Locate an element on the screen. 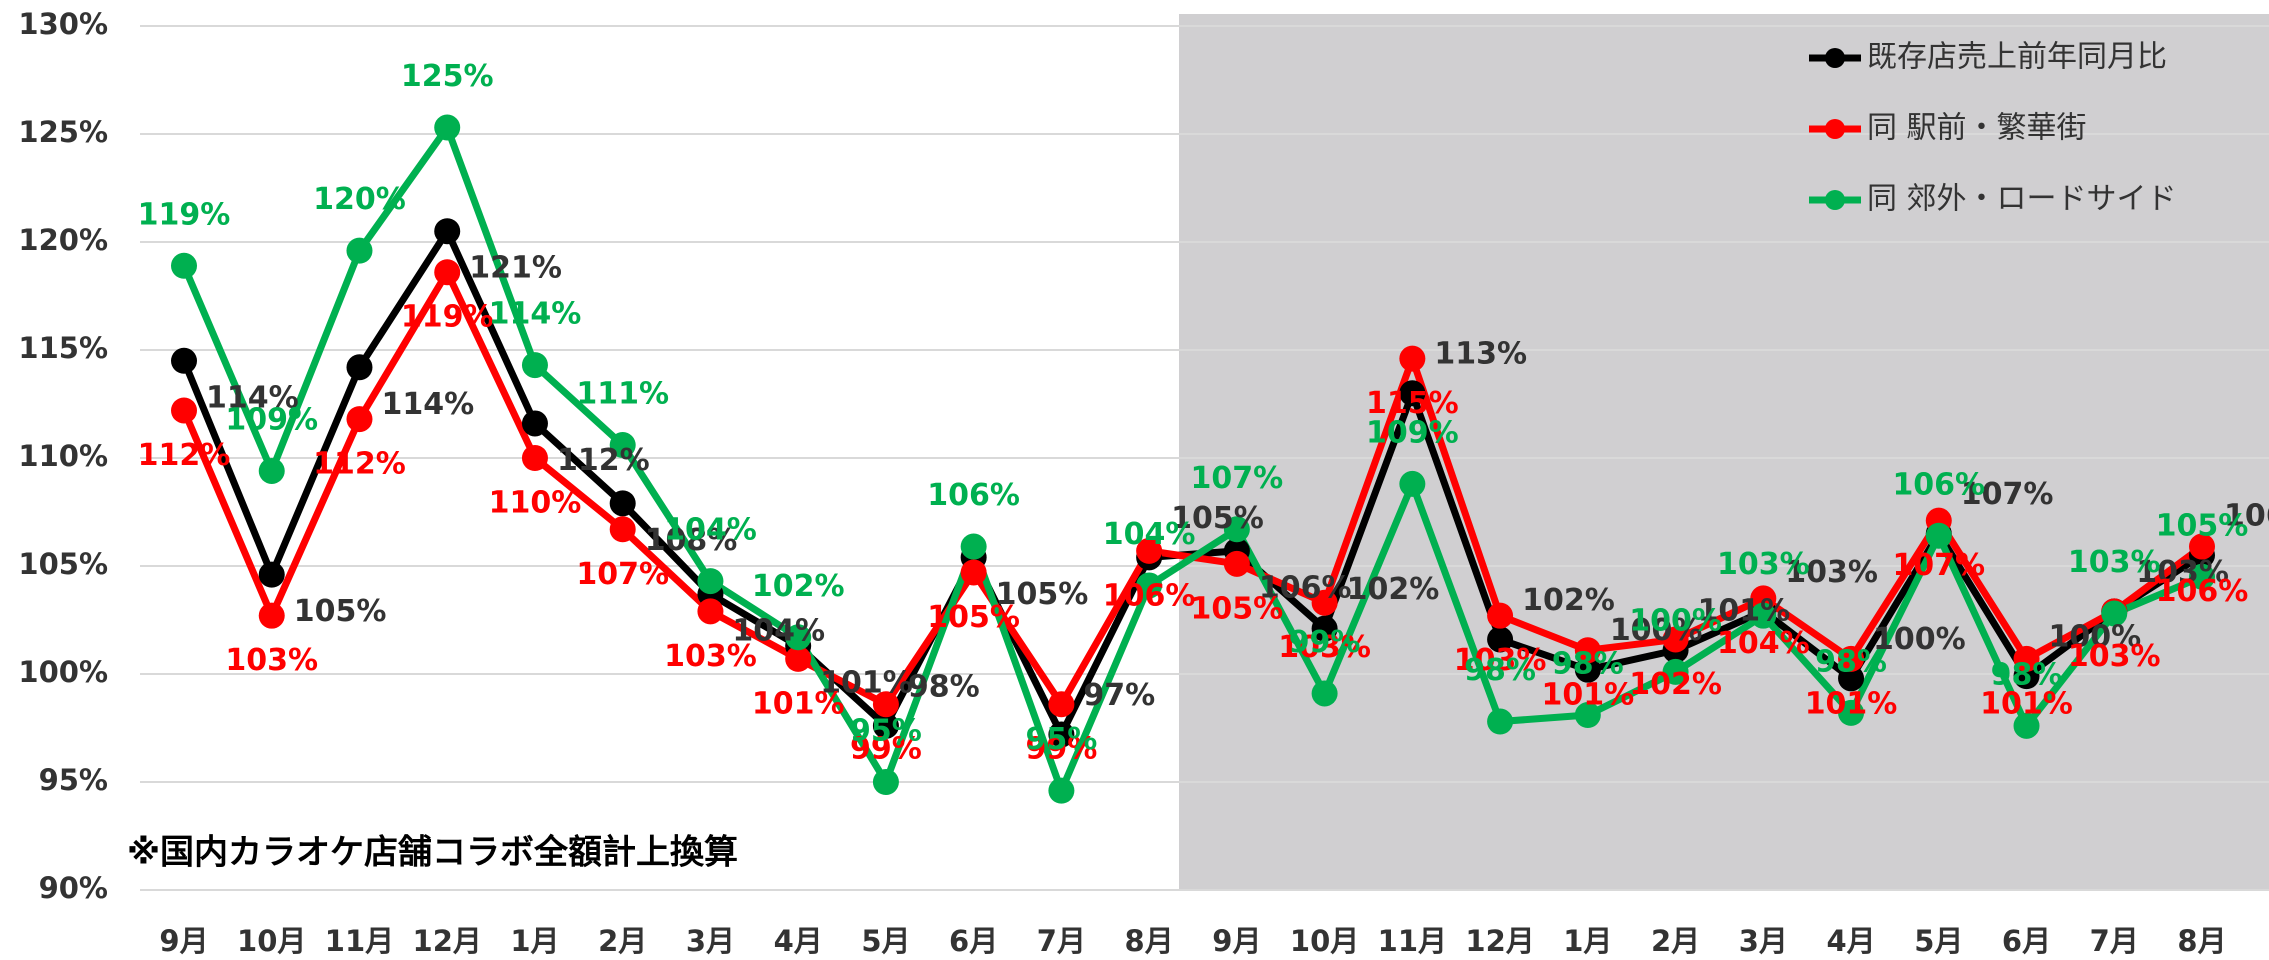  legend-label: 同 駅前・繁華街 is located at coordinates (1977, 128).